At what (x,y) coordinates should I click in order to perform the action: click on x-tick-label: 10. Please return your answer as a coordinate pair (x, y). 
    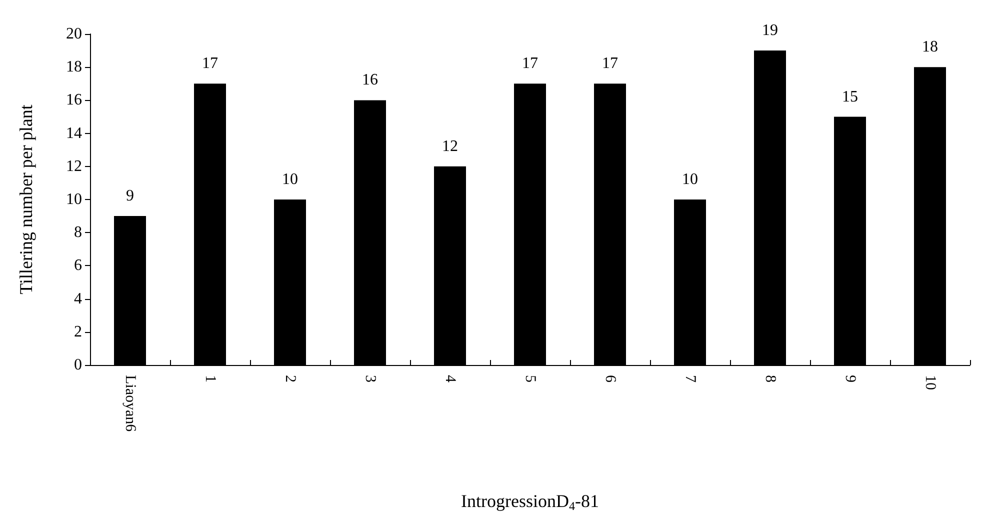
    Looking at the image, I should click on (930, 382).